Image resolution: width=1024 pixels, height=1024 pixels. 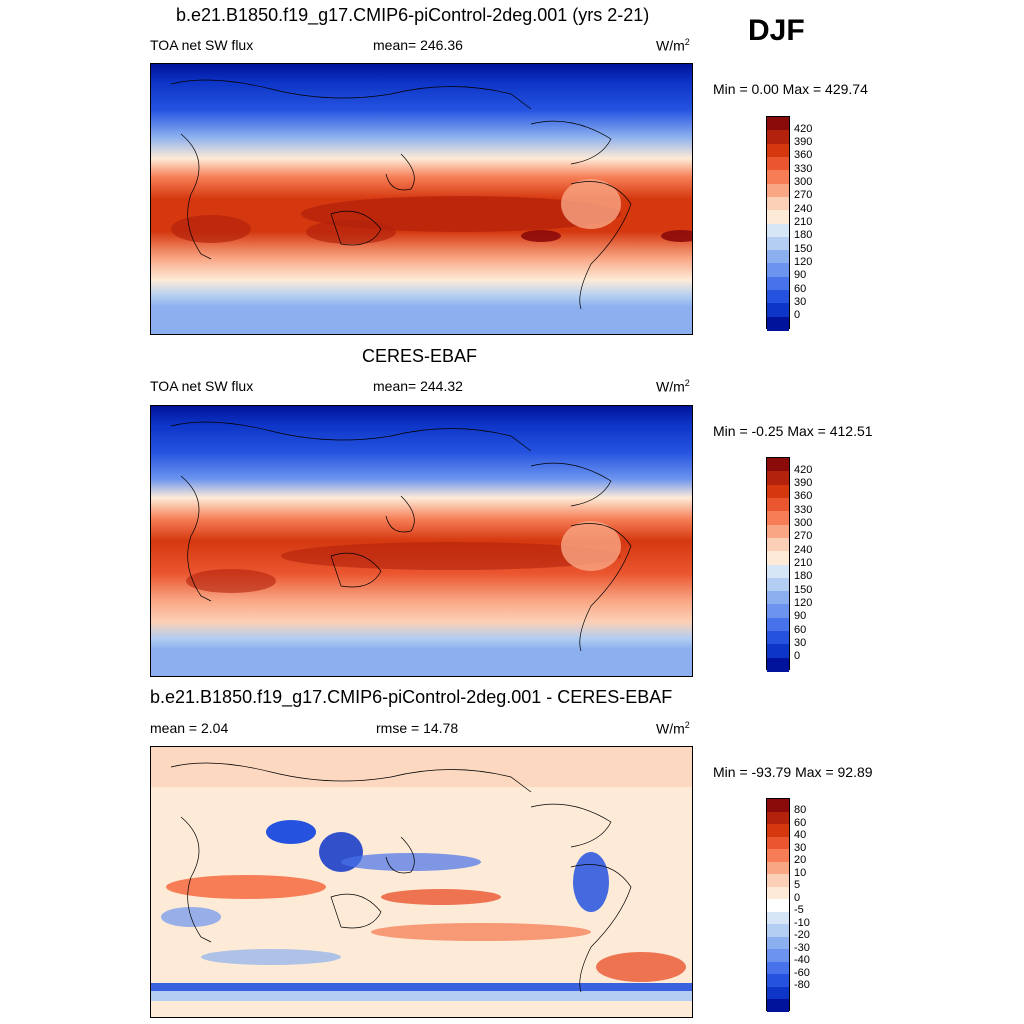 I want to click on colorbar-tick-label: -20, so click(x=802, y=935).